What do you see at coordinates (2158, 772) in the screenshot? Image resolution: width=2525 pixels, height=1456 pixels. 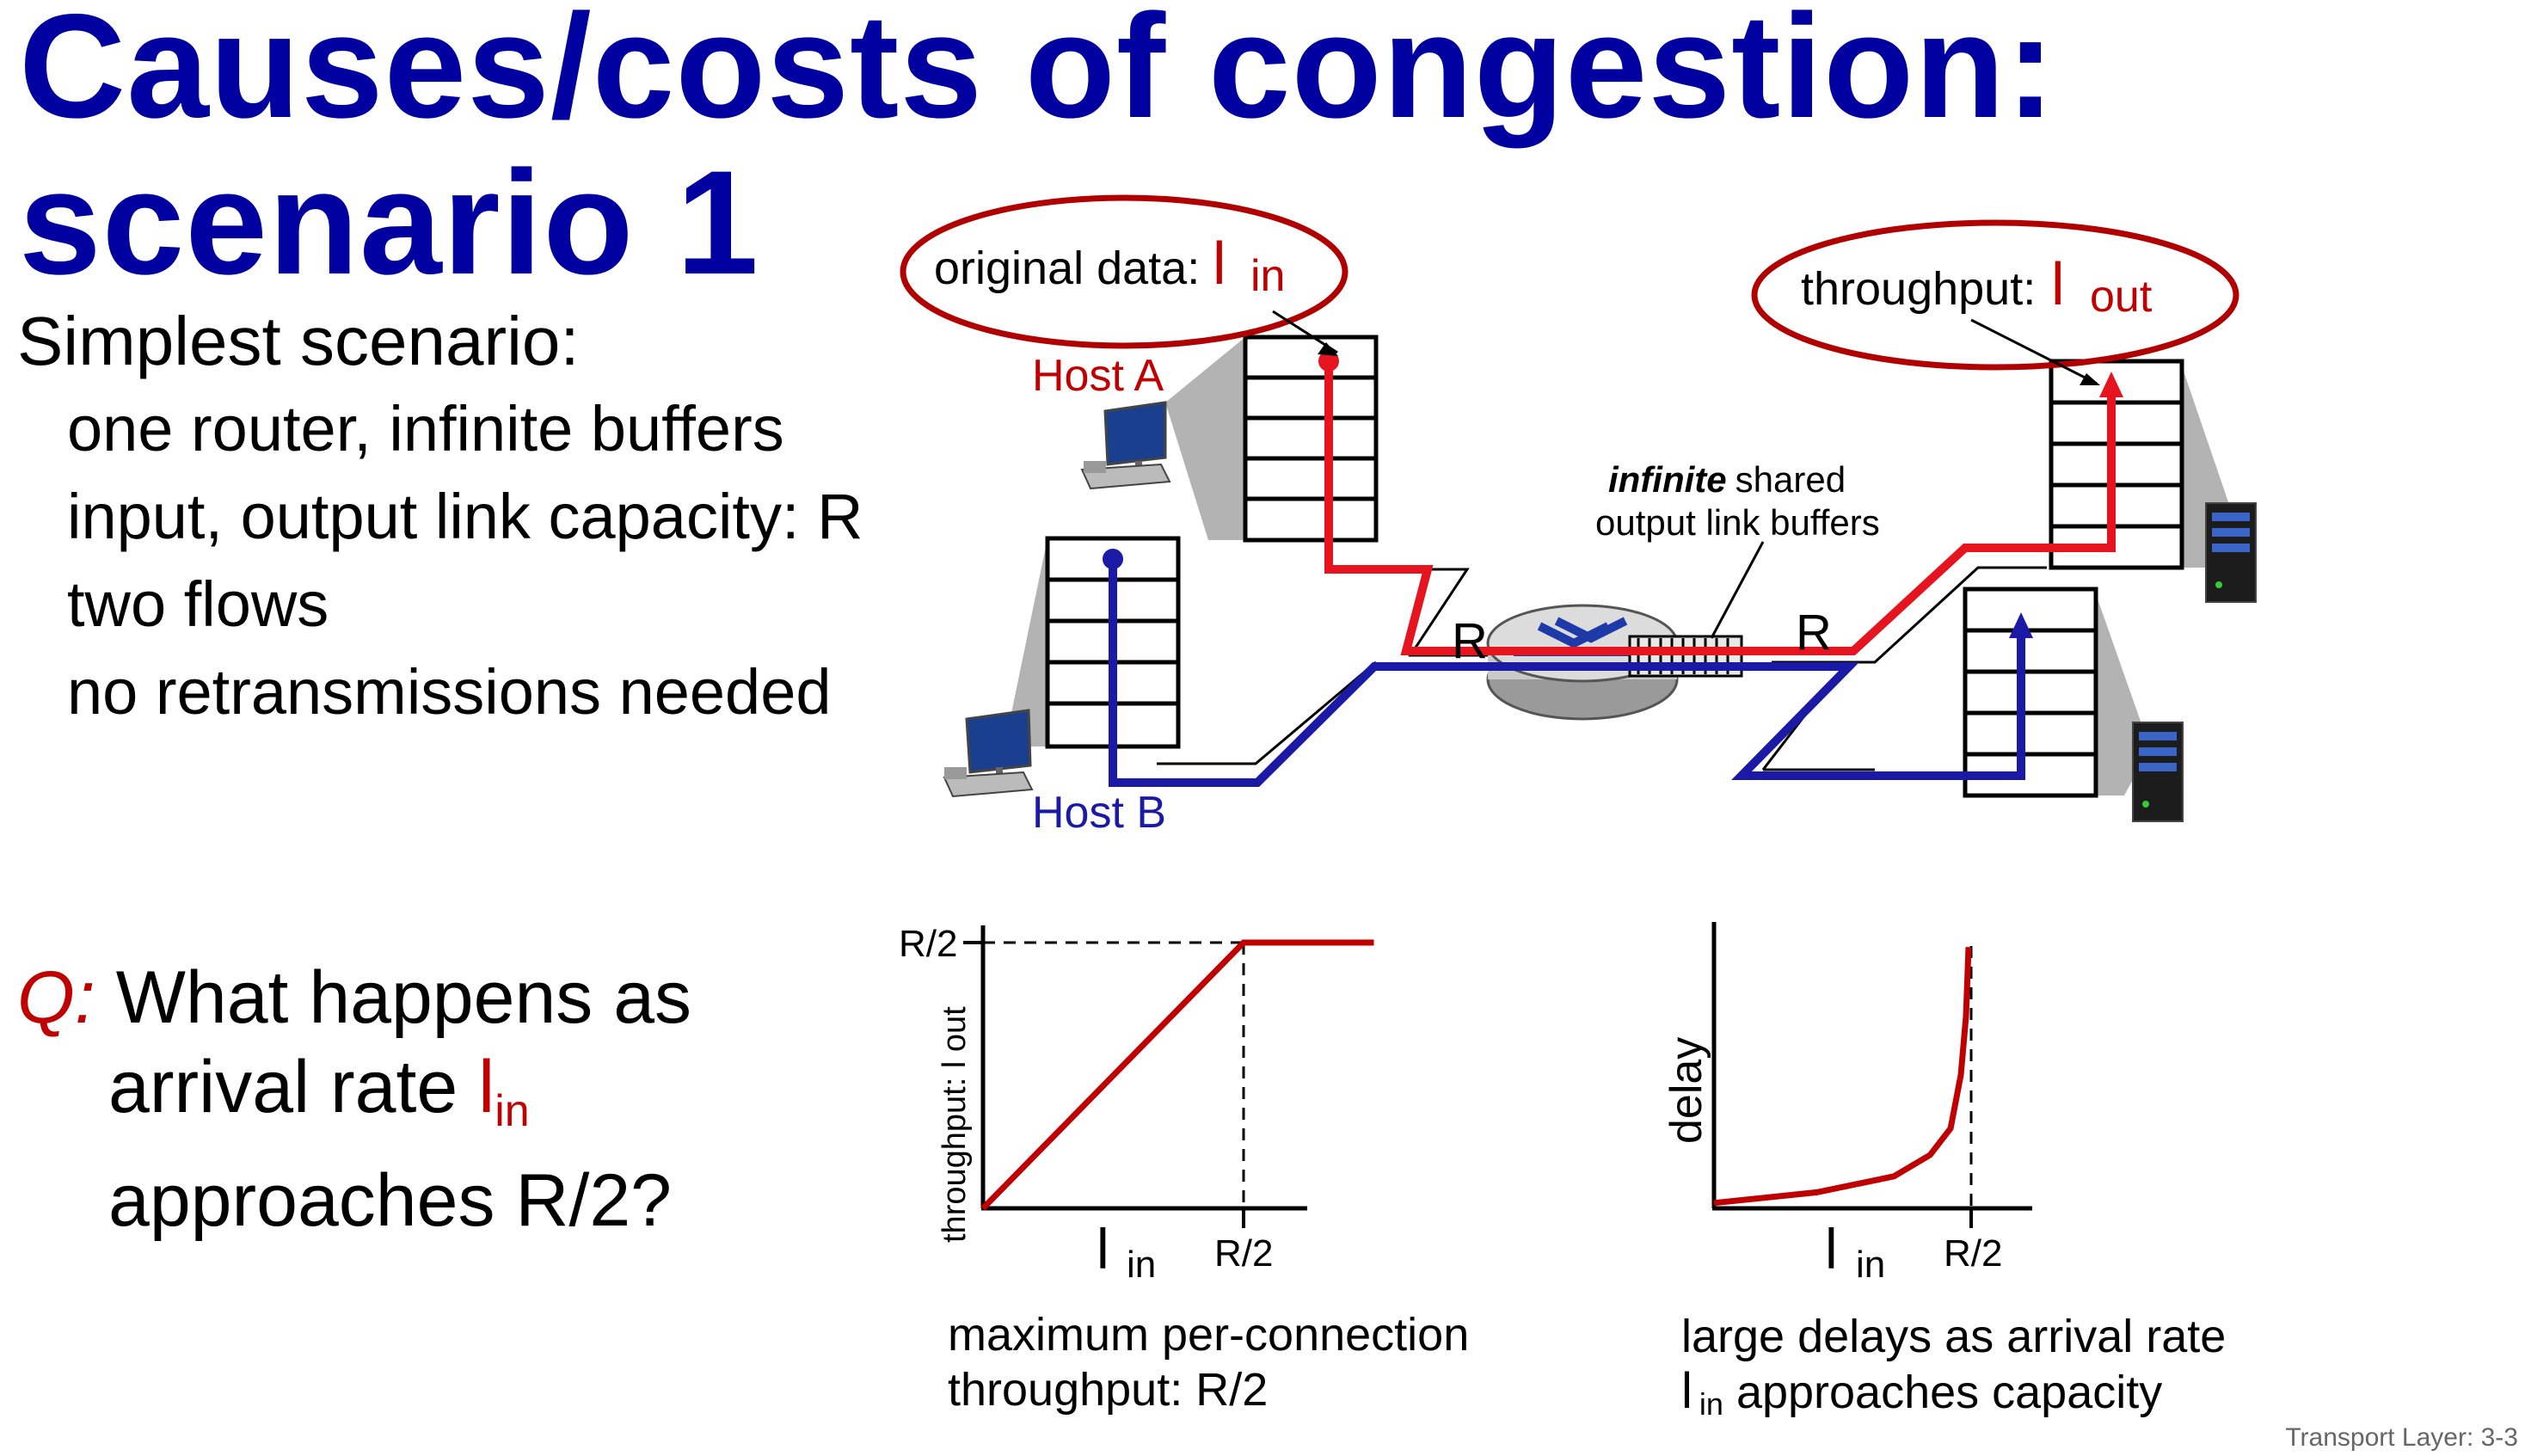 I see `server-2-icon` at bounding box center [2158, 772].